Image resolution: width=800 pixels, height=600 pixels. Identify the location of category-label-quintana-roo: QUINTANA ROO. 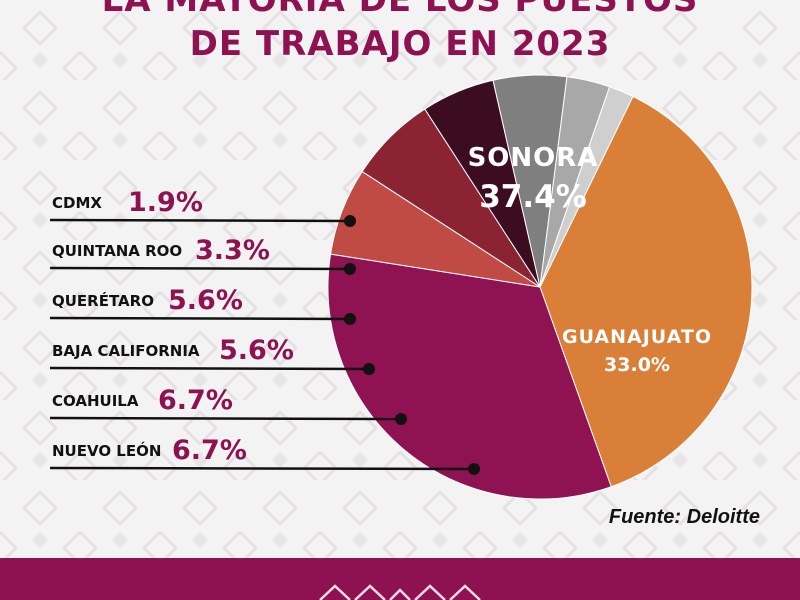
(117, 251).